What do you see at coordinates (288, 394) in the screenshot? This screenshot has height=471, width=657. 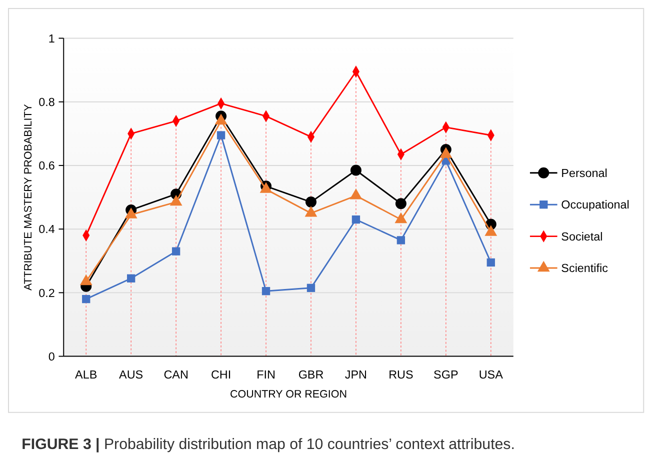 I see `x-axis-title: COUNTRY OR REGION` at bounding box center [288, 394].